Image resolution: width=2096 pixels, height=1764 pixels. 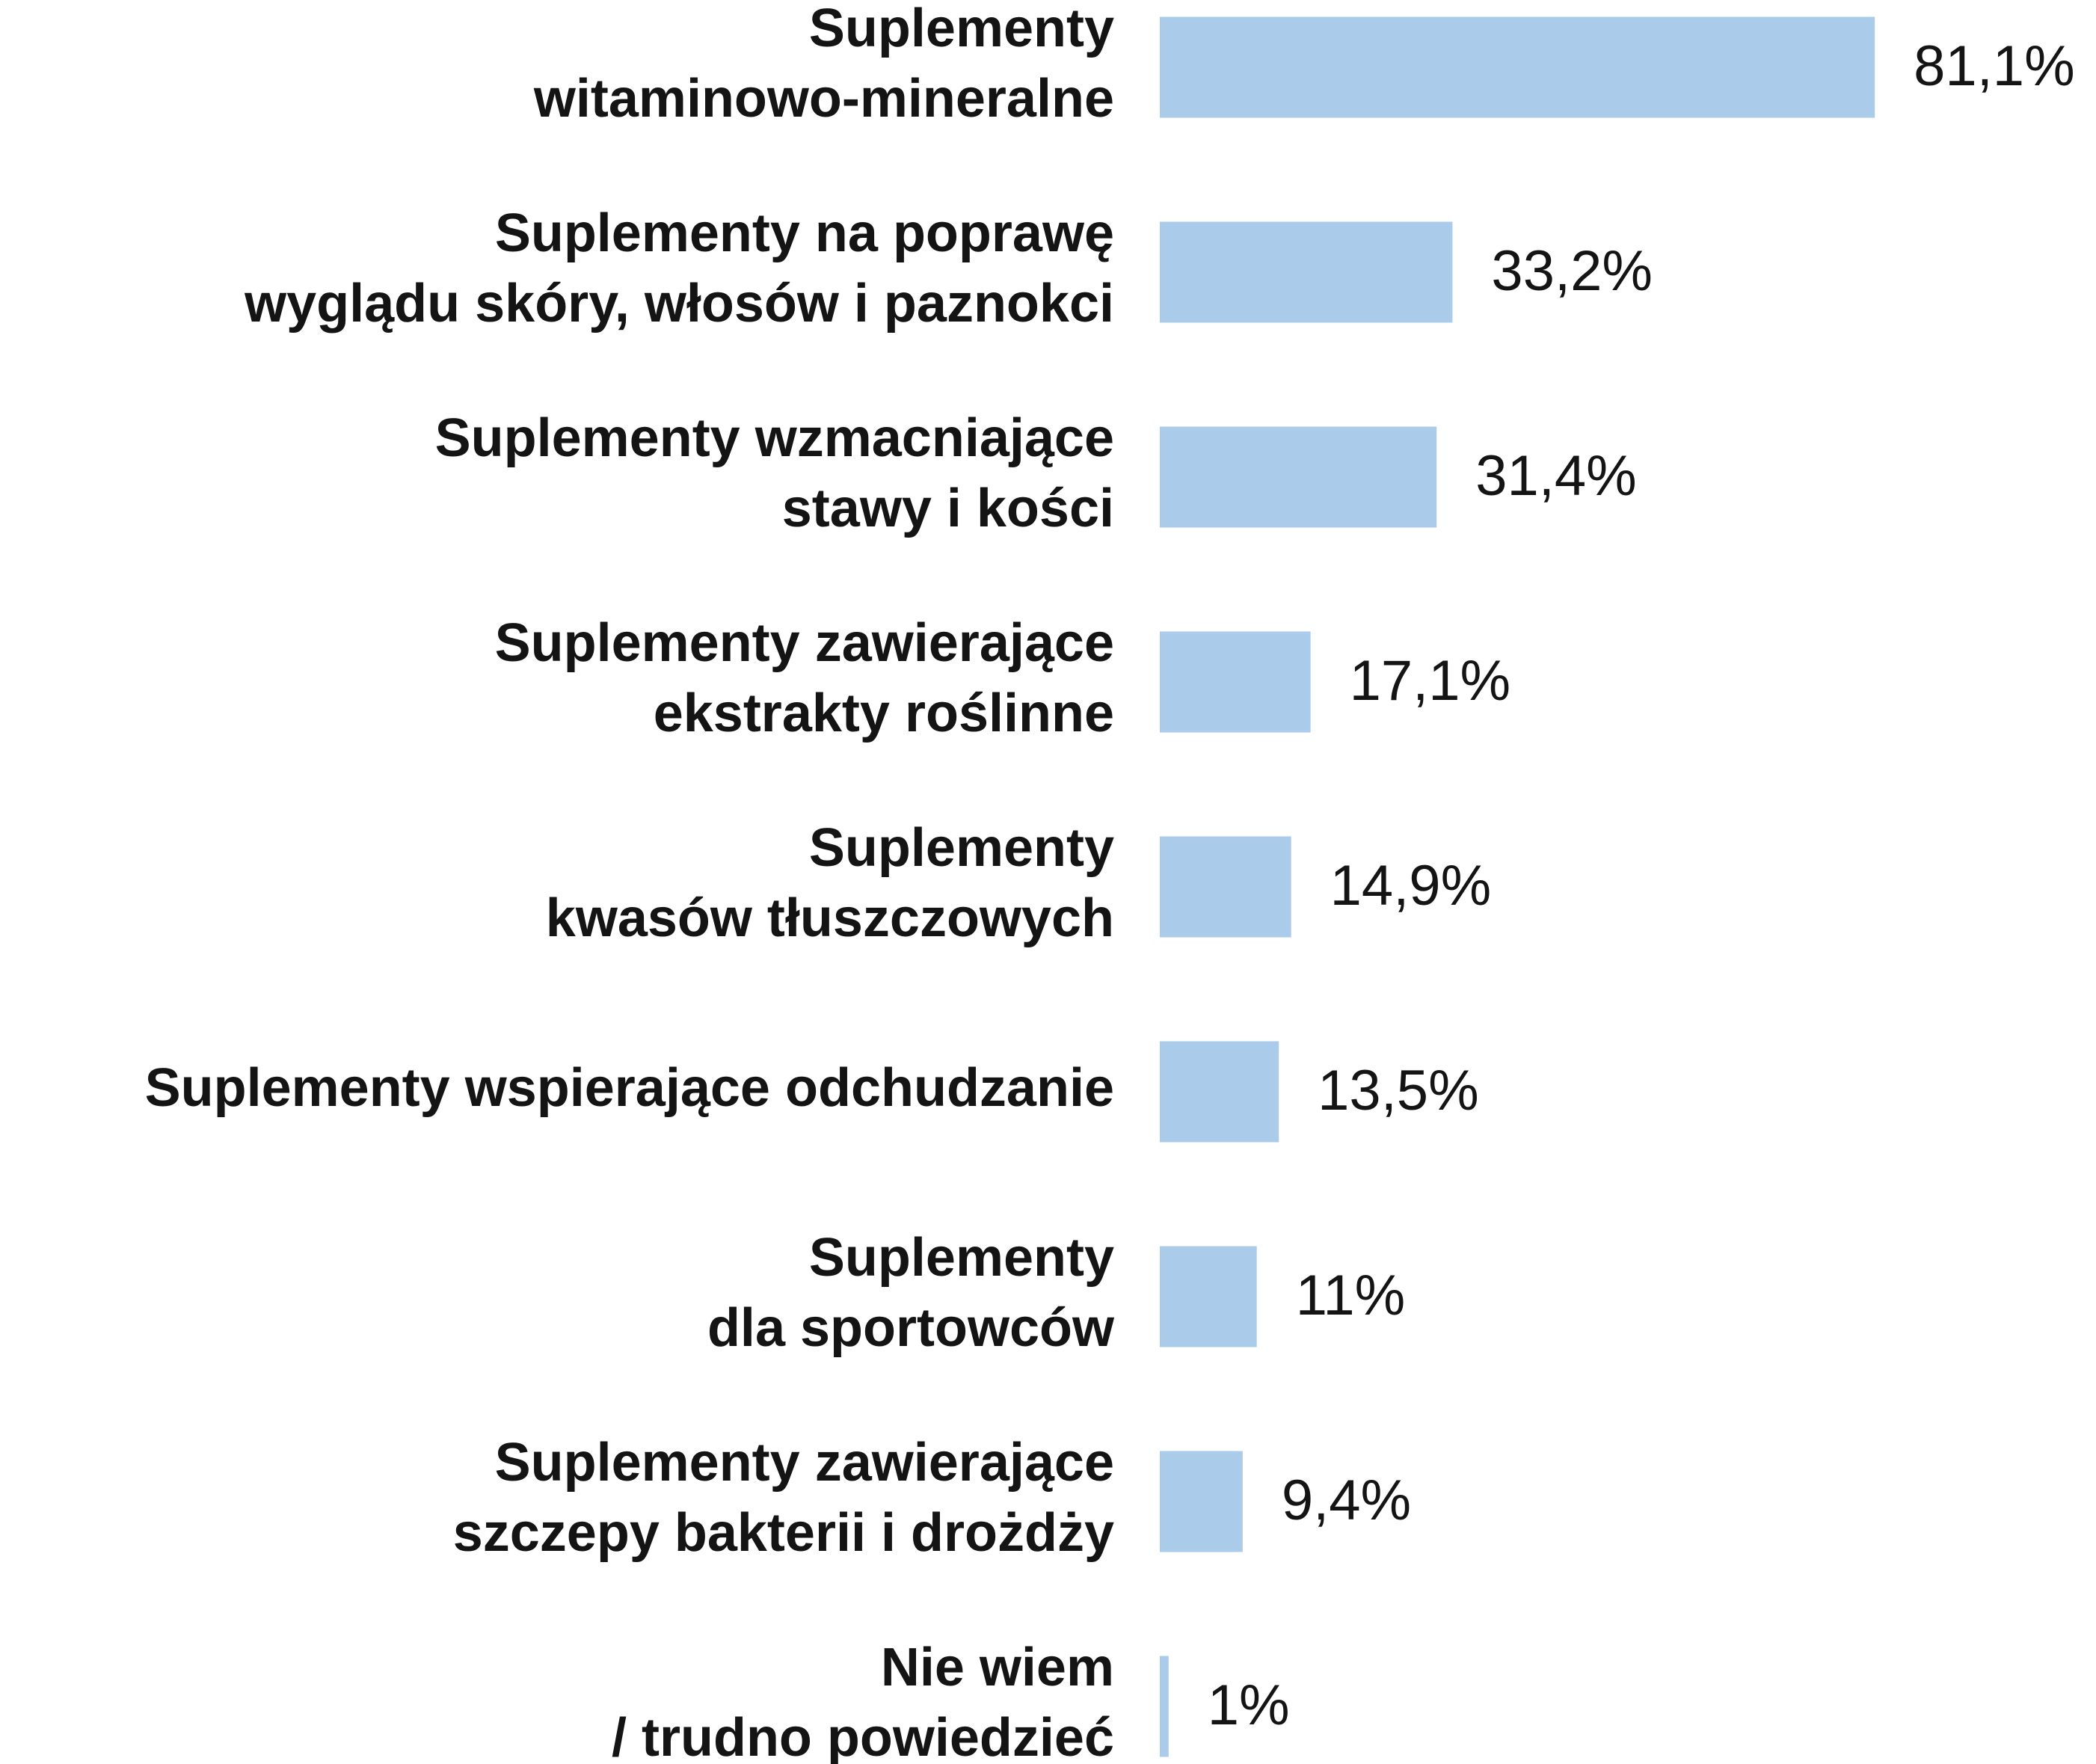 I want to click on value-label: 11%, so click(x=1350, y=1295).